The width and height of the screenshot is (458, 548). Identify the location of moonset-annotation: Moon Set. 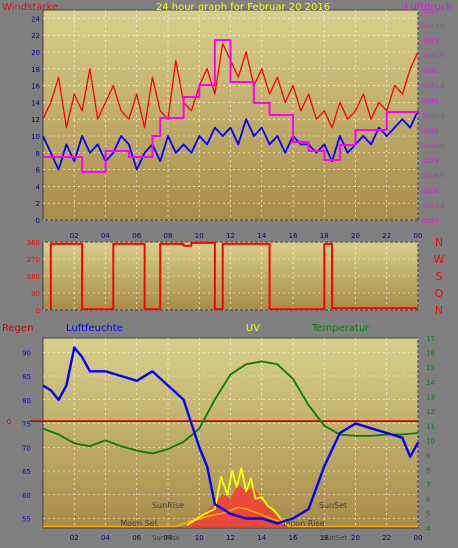
(138, 523).